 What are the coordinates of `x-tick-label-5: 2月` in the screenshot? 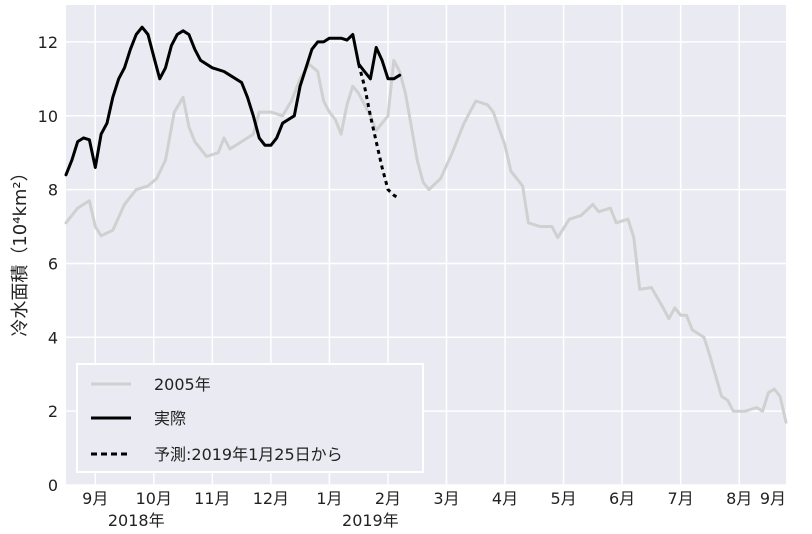 It's located at (388, 498).